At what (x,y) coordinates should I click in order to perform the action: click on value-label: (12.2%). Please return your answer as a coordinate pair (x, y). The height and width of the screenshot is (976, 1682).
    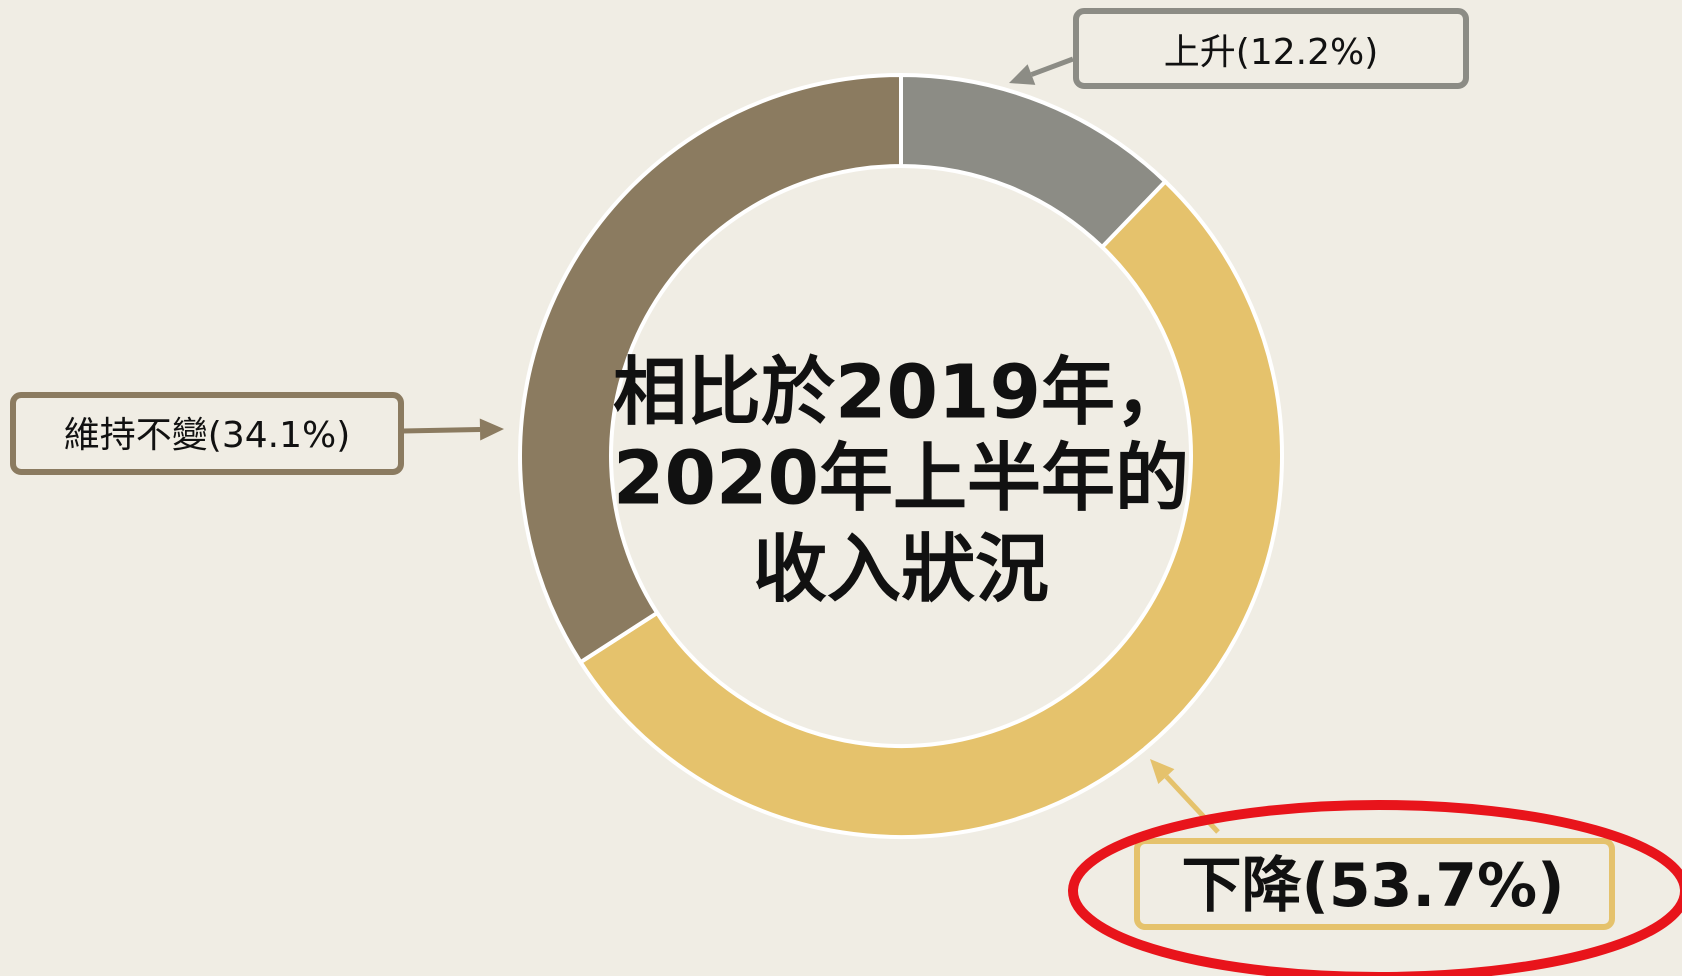
    Looking at the image, I should click on (1307, 52).